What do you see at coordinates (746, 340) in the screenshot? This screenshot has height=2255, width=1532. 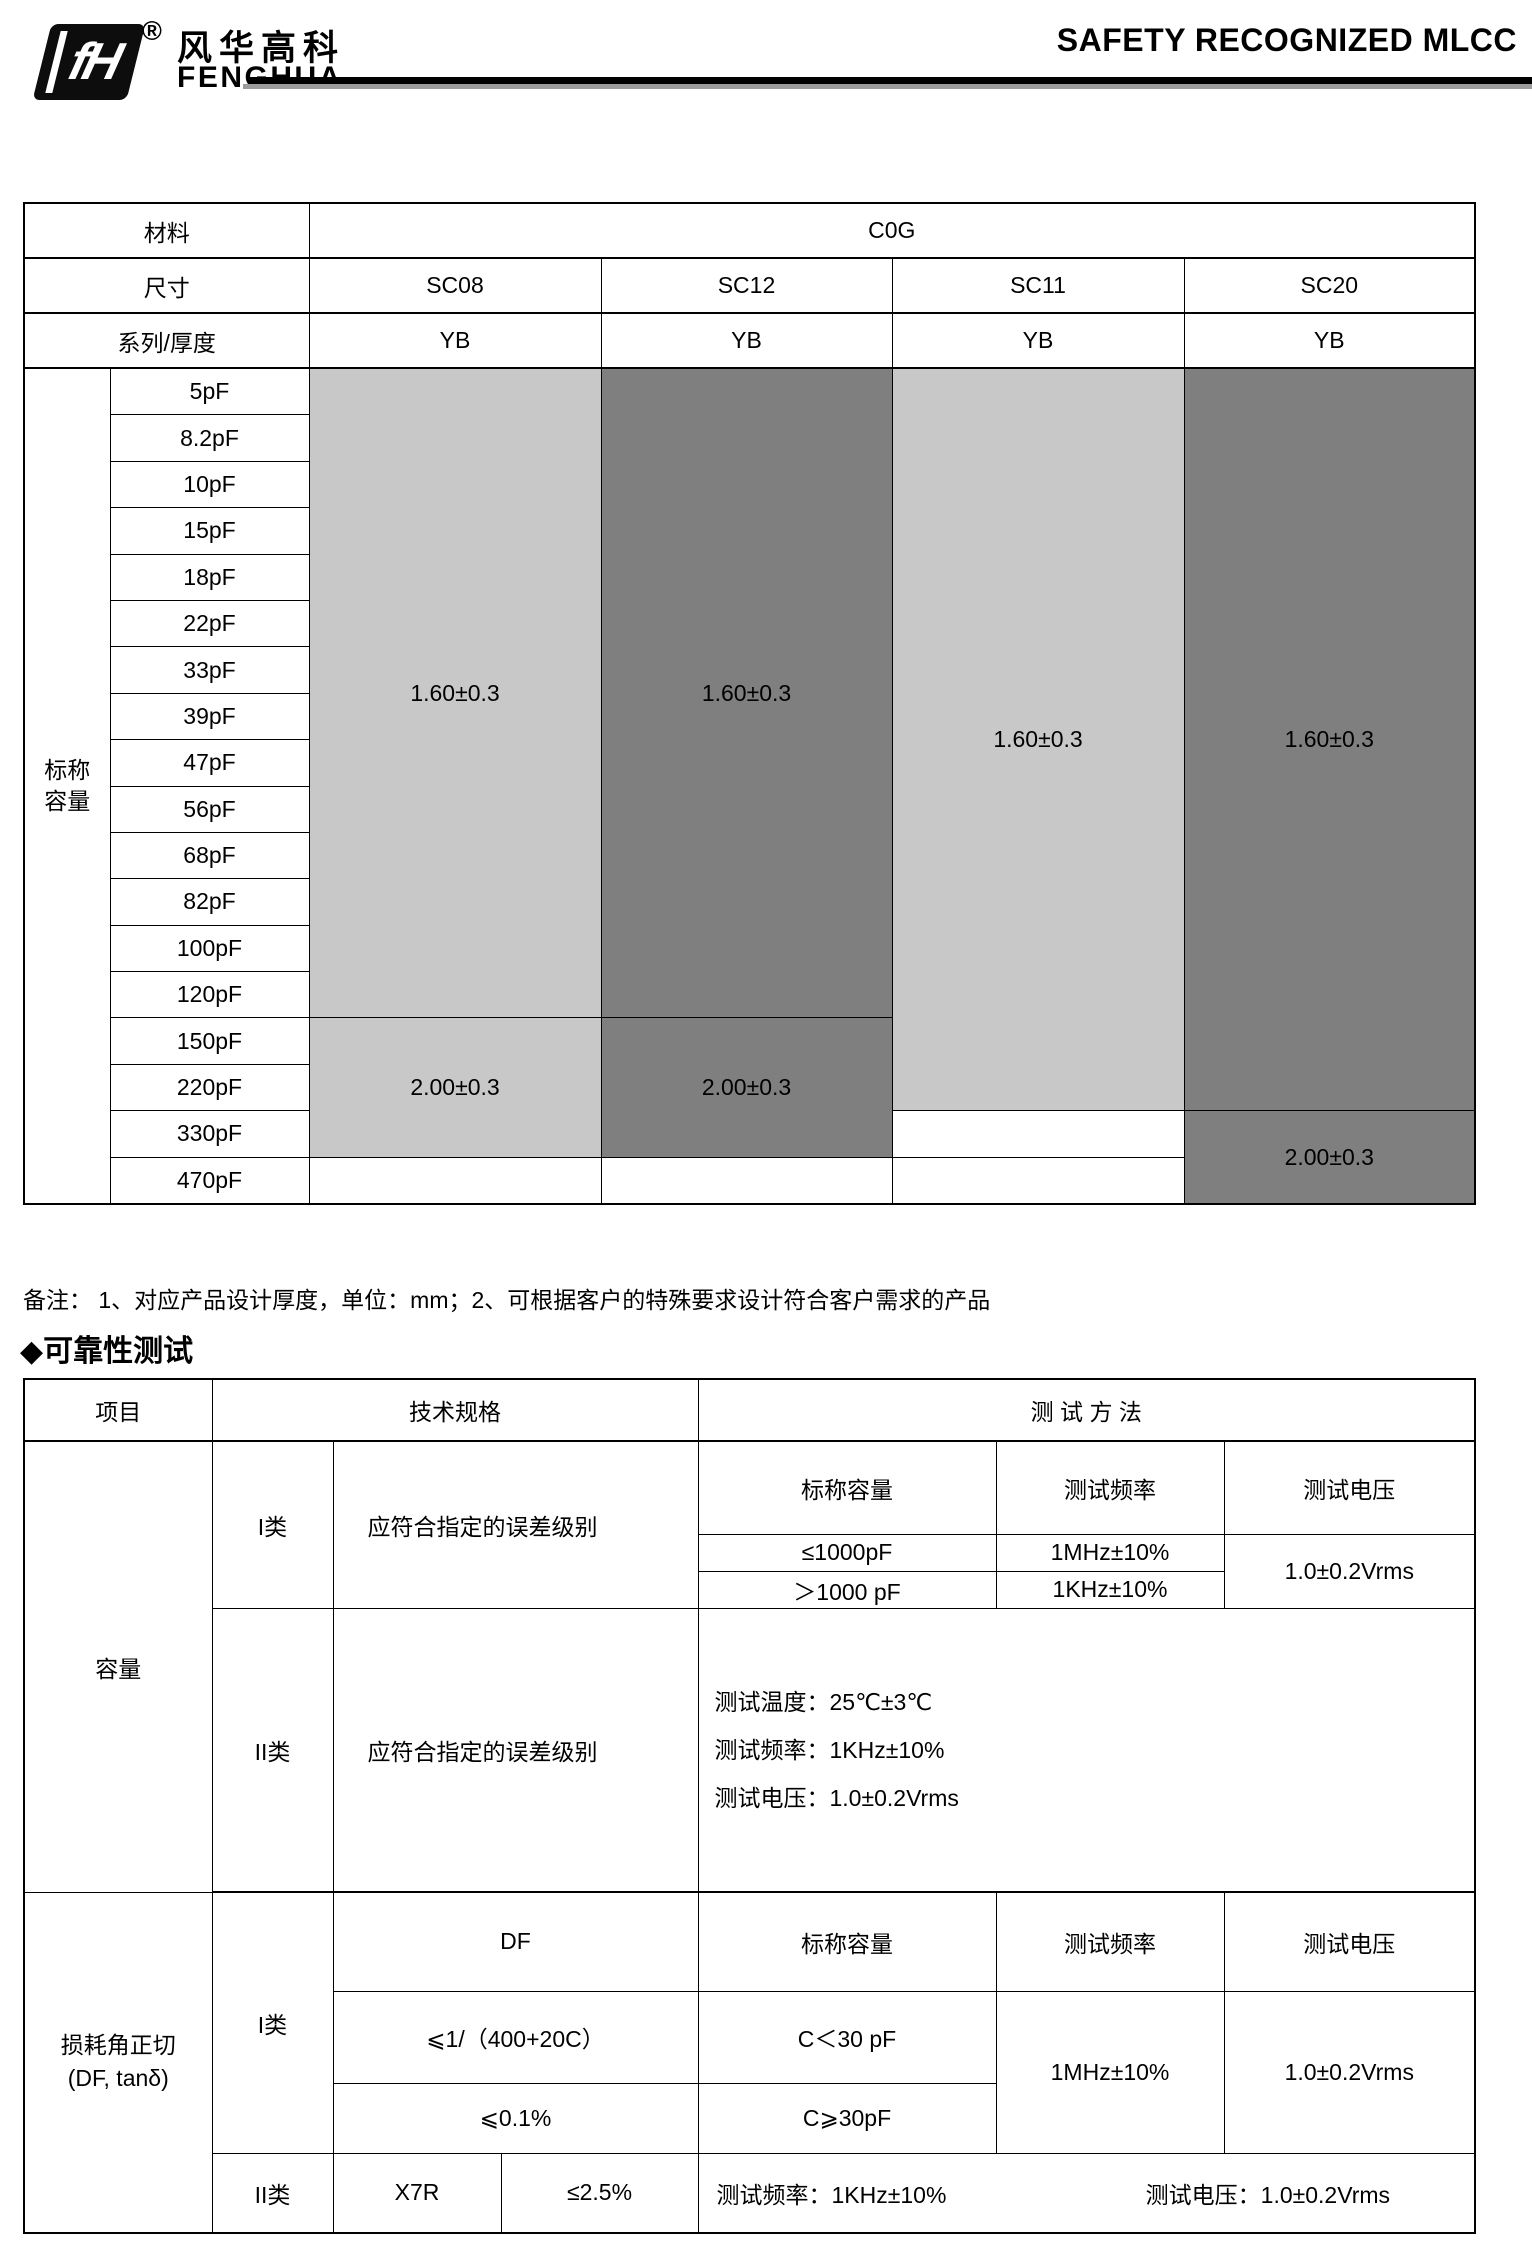 I see `t1-series-sc12: YB` at bounding box center [746, 340].